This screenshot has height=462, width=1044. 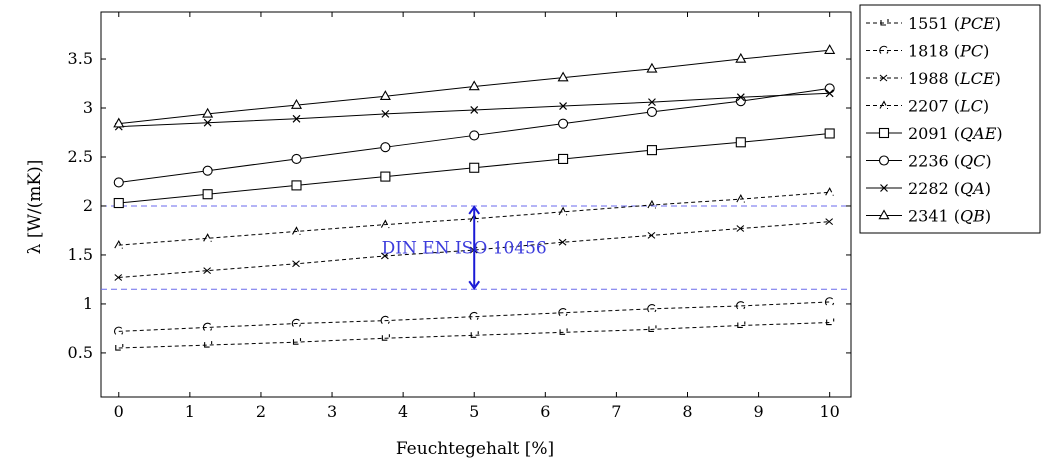 I want to click on annotation: DIN EN ISO 10456, so click(x=464, y=247).